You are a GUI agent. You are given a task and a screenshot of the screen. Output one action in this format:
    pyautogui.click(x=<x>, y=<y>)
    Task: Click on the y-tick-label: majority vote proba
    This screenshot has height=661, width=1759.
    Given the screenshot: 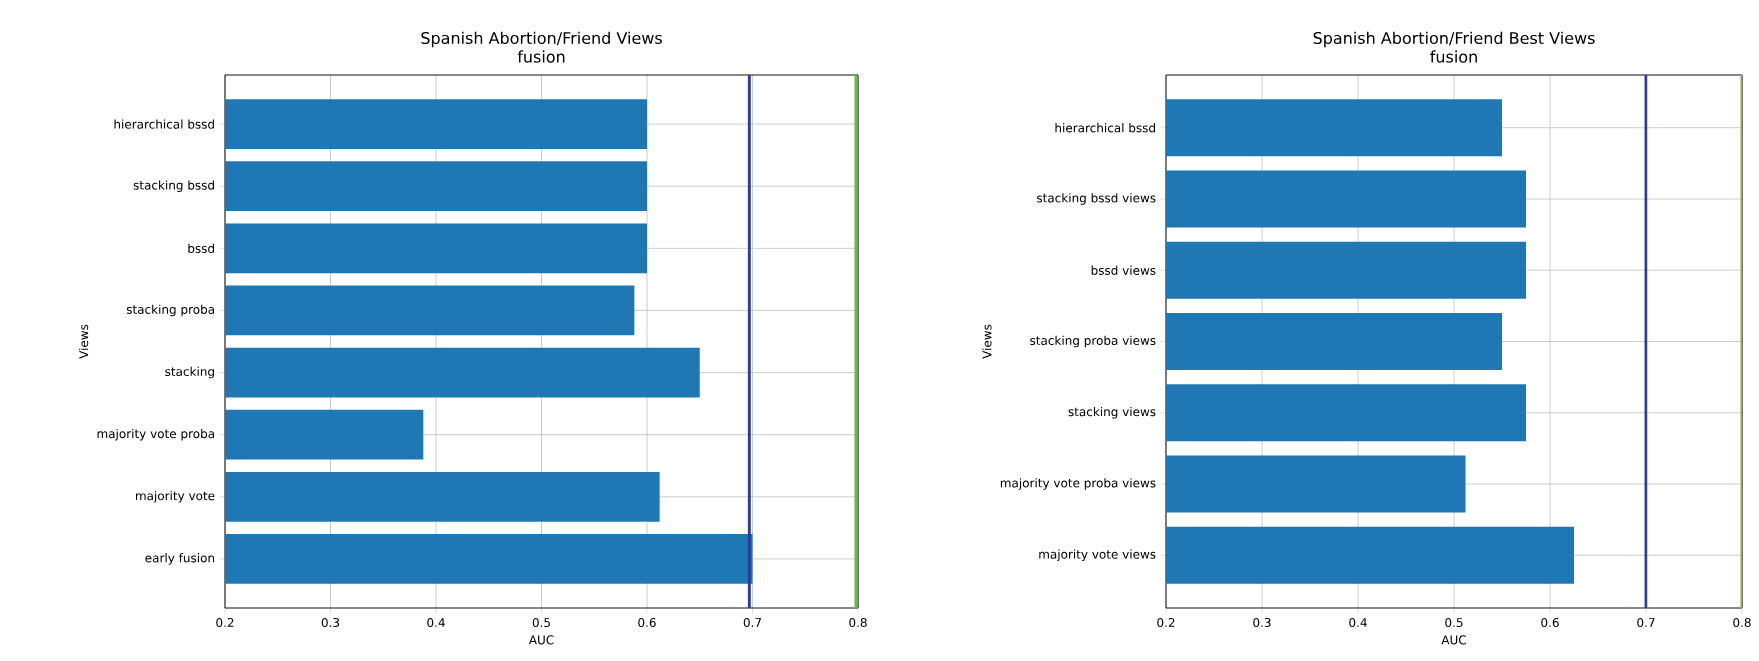 What is the action you would take?
    pyautogui.click(x=155, y=434)
    